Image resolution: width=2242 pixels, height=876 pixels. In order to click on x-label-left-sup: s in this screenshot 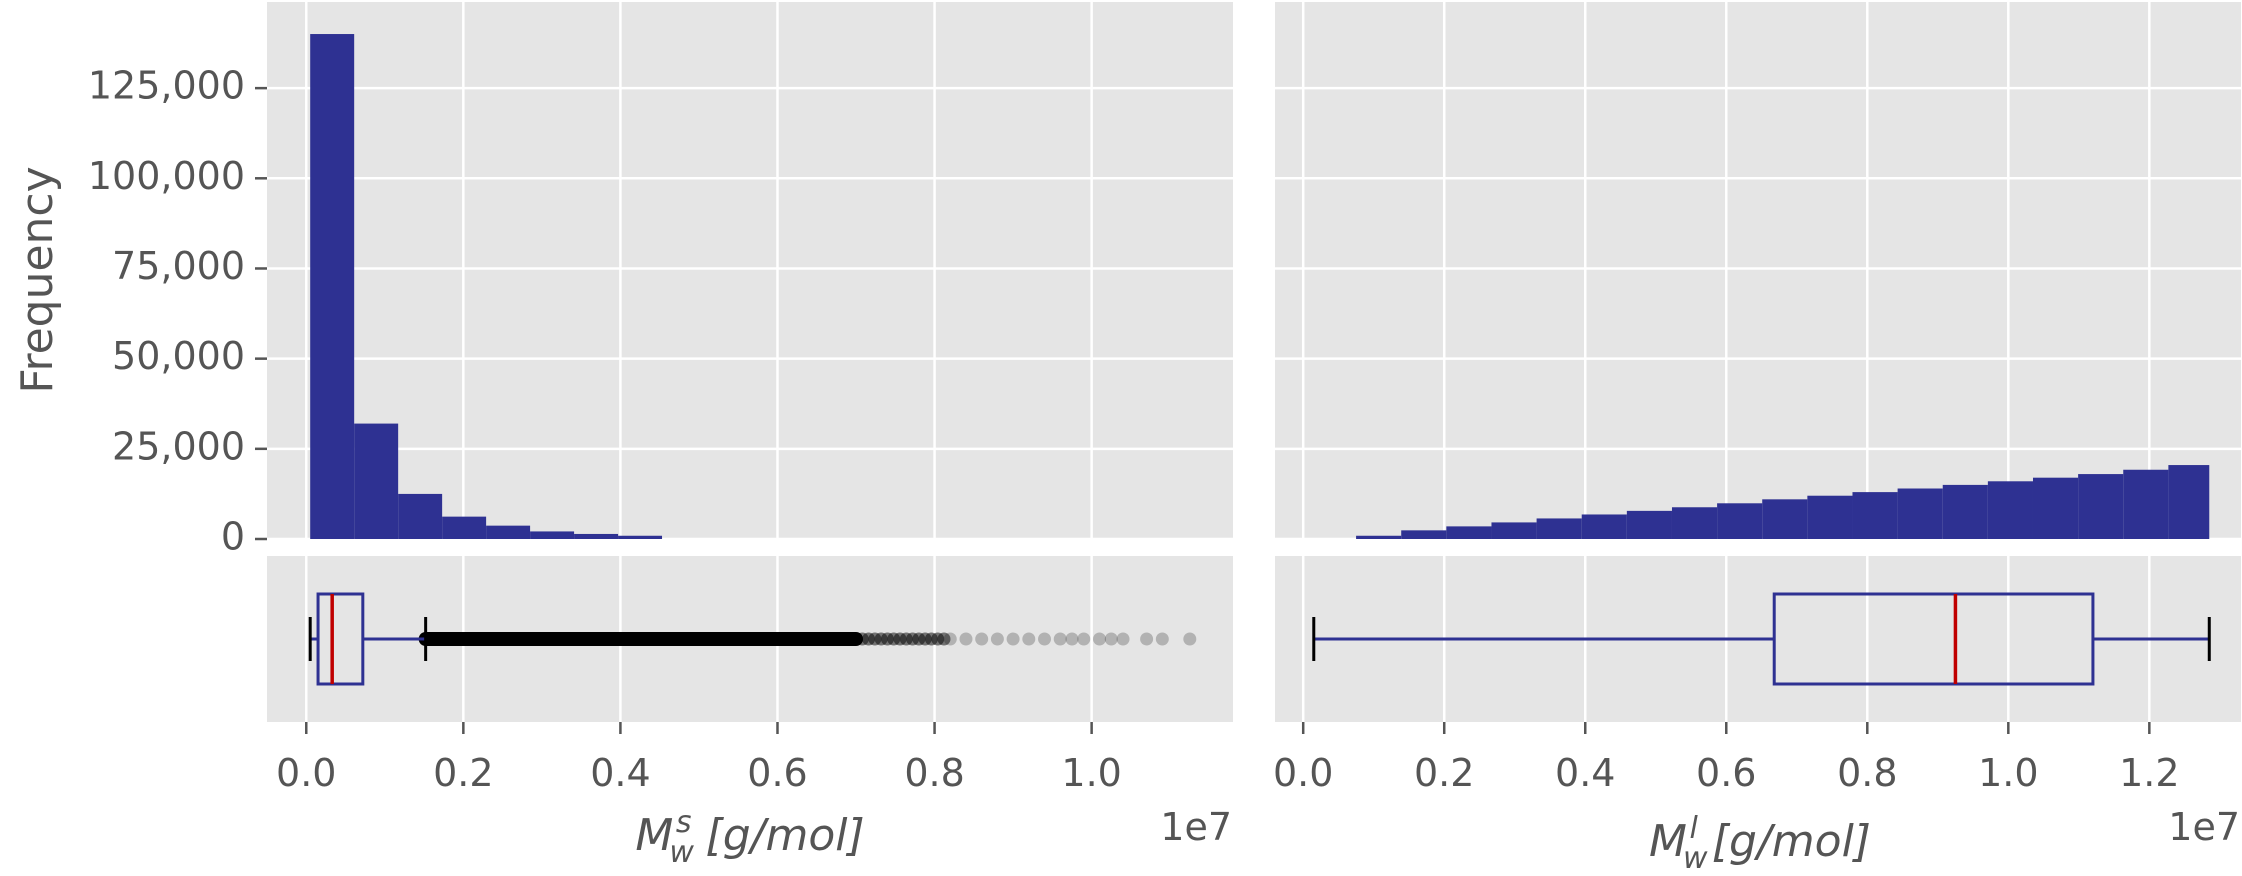, I will do `click(684, 822)`.